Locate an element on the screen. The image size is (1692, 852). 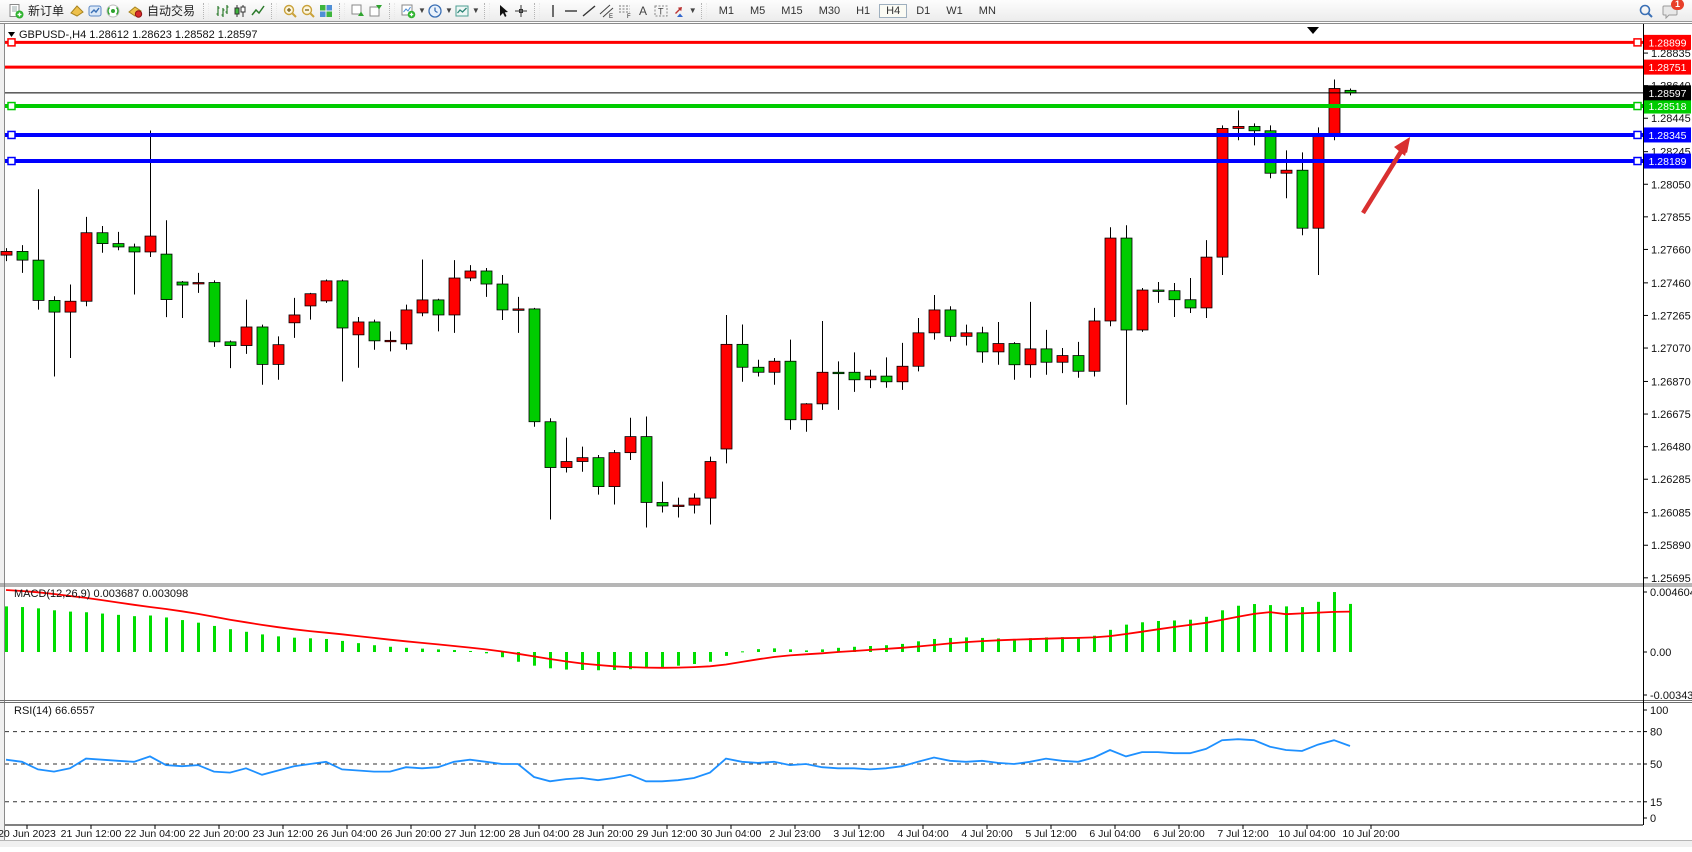
svg-text: 1.26675 is located at coordinates (1671, 415).